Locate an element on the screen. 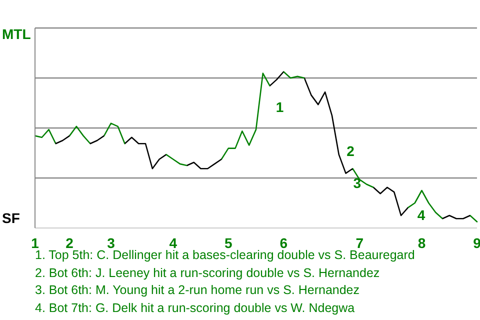 The width and height of the screenshot is (480, 320). text: 3. Bot 6th: M. Young hit a 2-run home run vs S. Hernandez is located at coordinates (197, 290).